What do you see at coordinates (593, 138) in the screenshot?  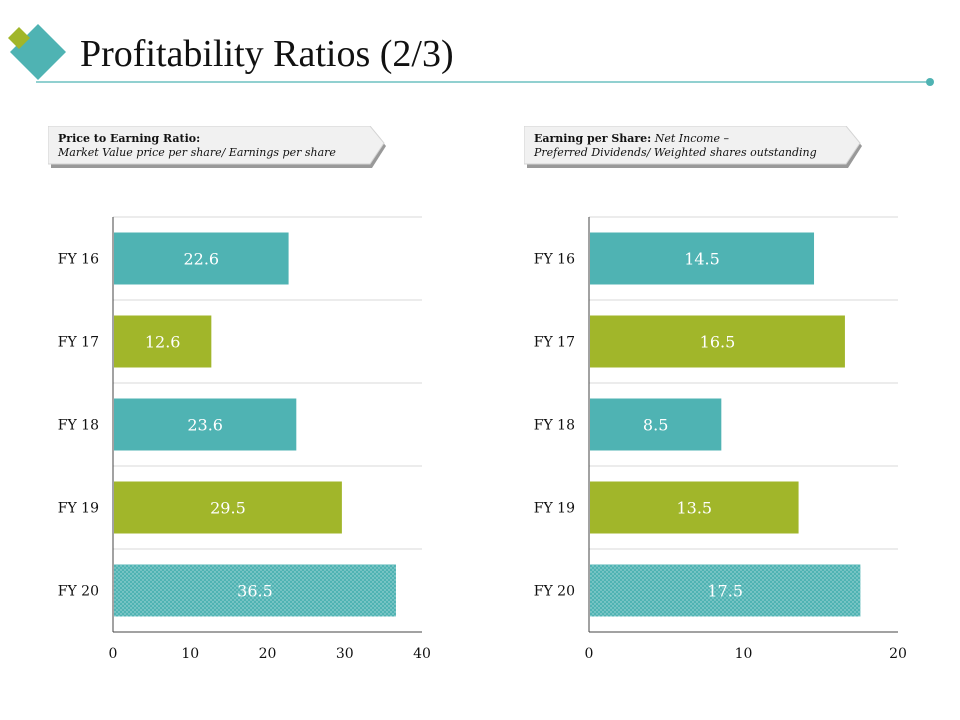 I see `callout-bold: Earning per Share:` at bounding box center [593, 138].